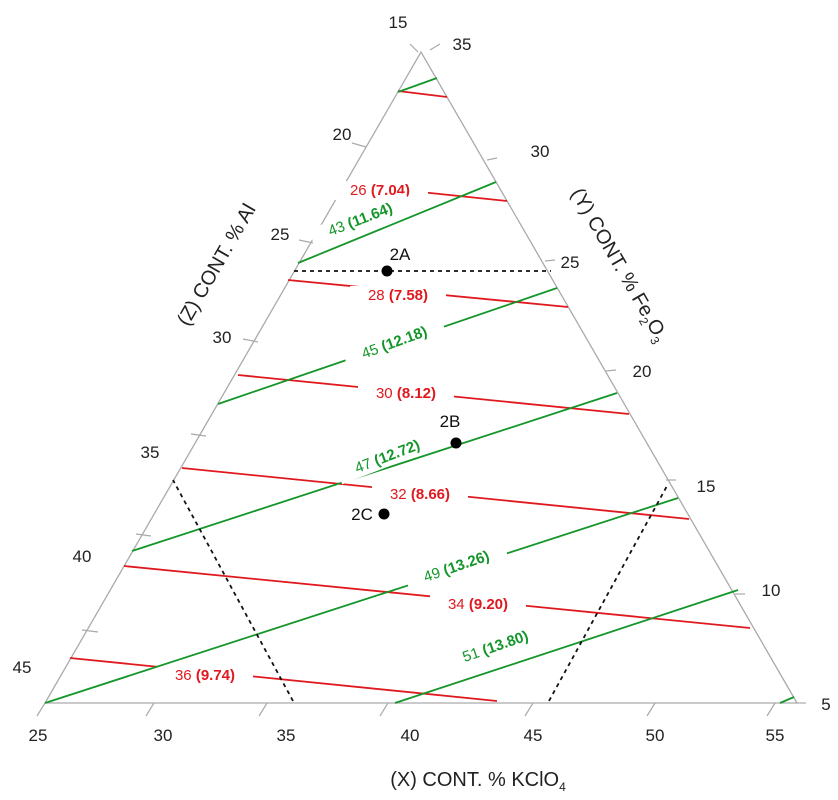  I want to click on red-isoline-value-34: 34, so click(458, 604).